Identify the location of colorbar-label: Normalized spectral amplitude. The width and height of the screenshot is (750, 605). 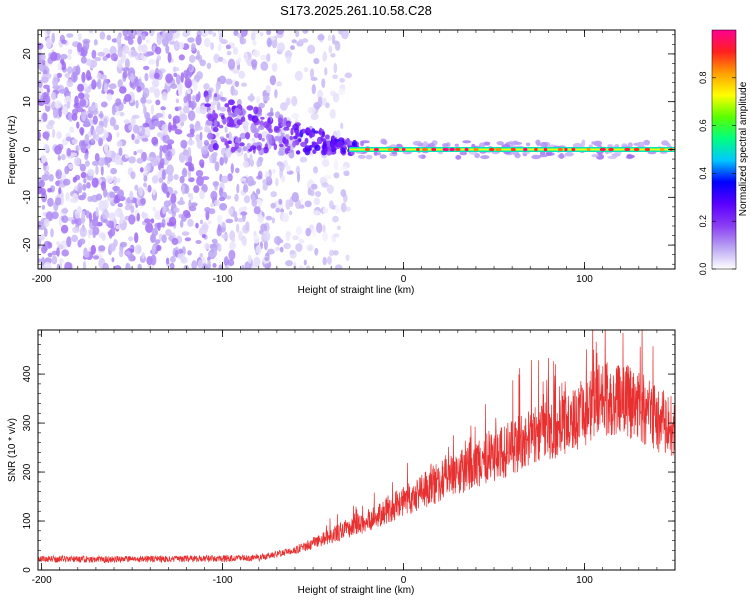
(743, 148).